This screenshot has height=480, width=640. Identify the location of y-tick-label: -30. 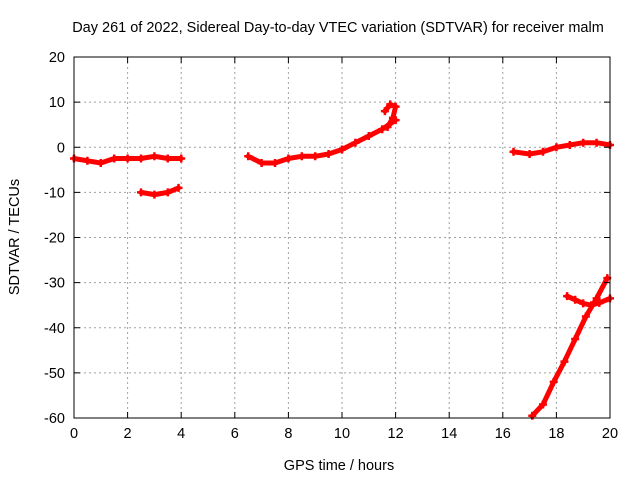
(54, 284).